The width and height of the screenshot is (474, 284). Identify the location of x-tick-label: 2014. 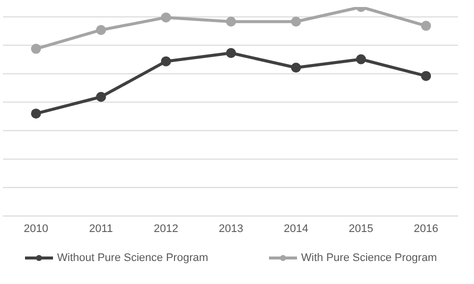
(296, 228).